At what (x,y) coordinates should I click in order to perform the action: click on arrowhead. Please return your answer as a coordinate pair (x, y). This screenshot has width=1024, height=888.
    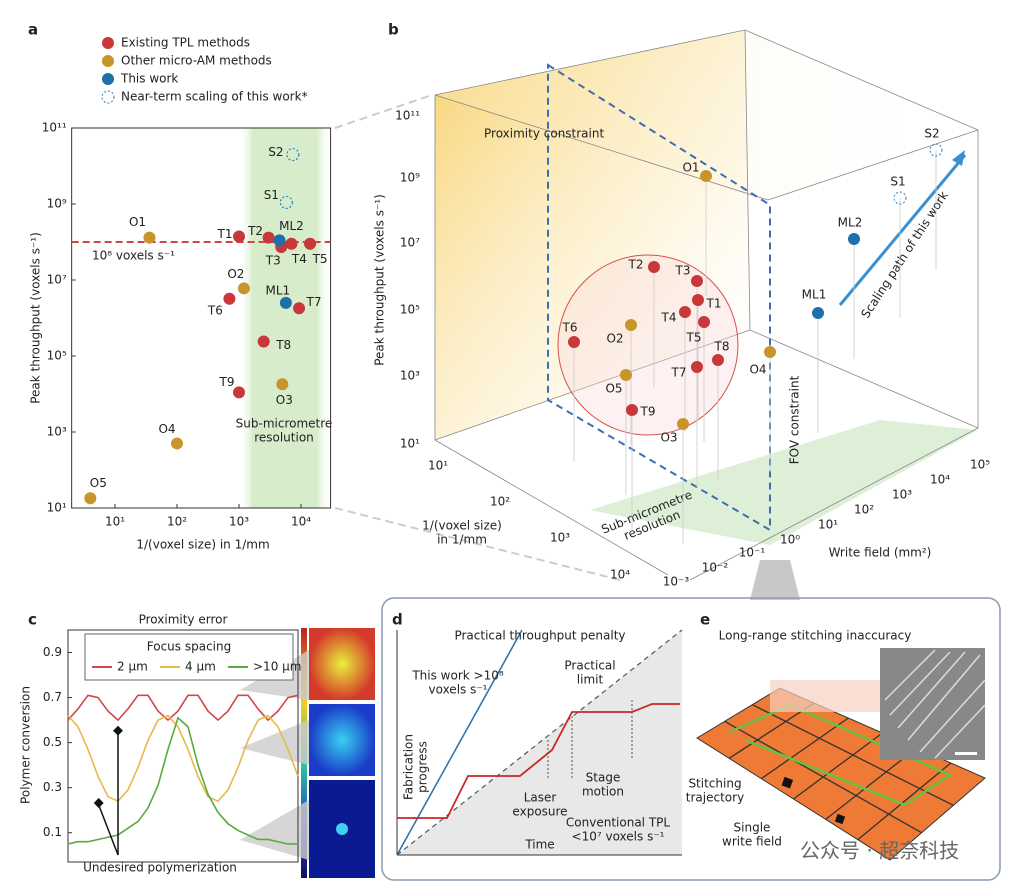
    Looking at the image, I should click on (958, 158).